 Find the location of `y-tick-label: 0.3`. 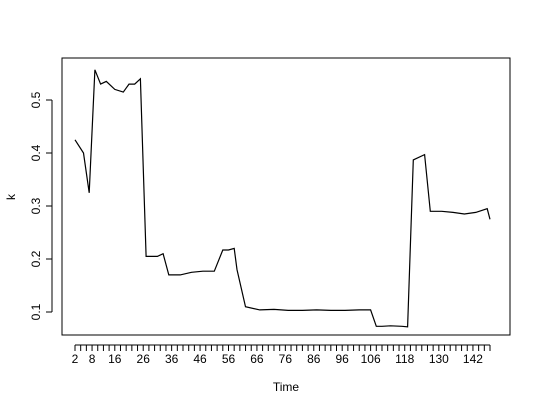

y-tick-label: 0.3 is located at coordinates (36, 205).